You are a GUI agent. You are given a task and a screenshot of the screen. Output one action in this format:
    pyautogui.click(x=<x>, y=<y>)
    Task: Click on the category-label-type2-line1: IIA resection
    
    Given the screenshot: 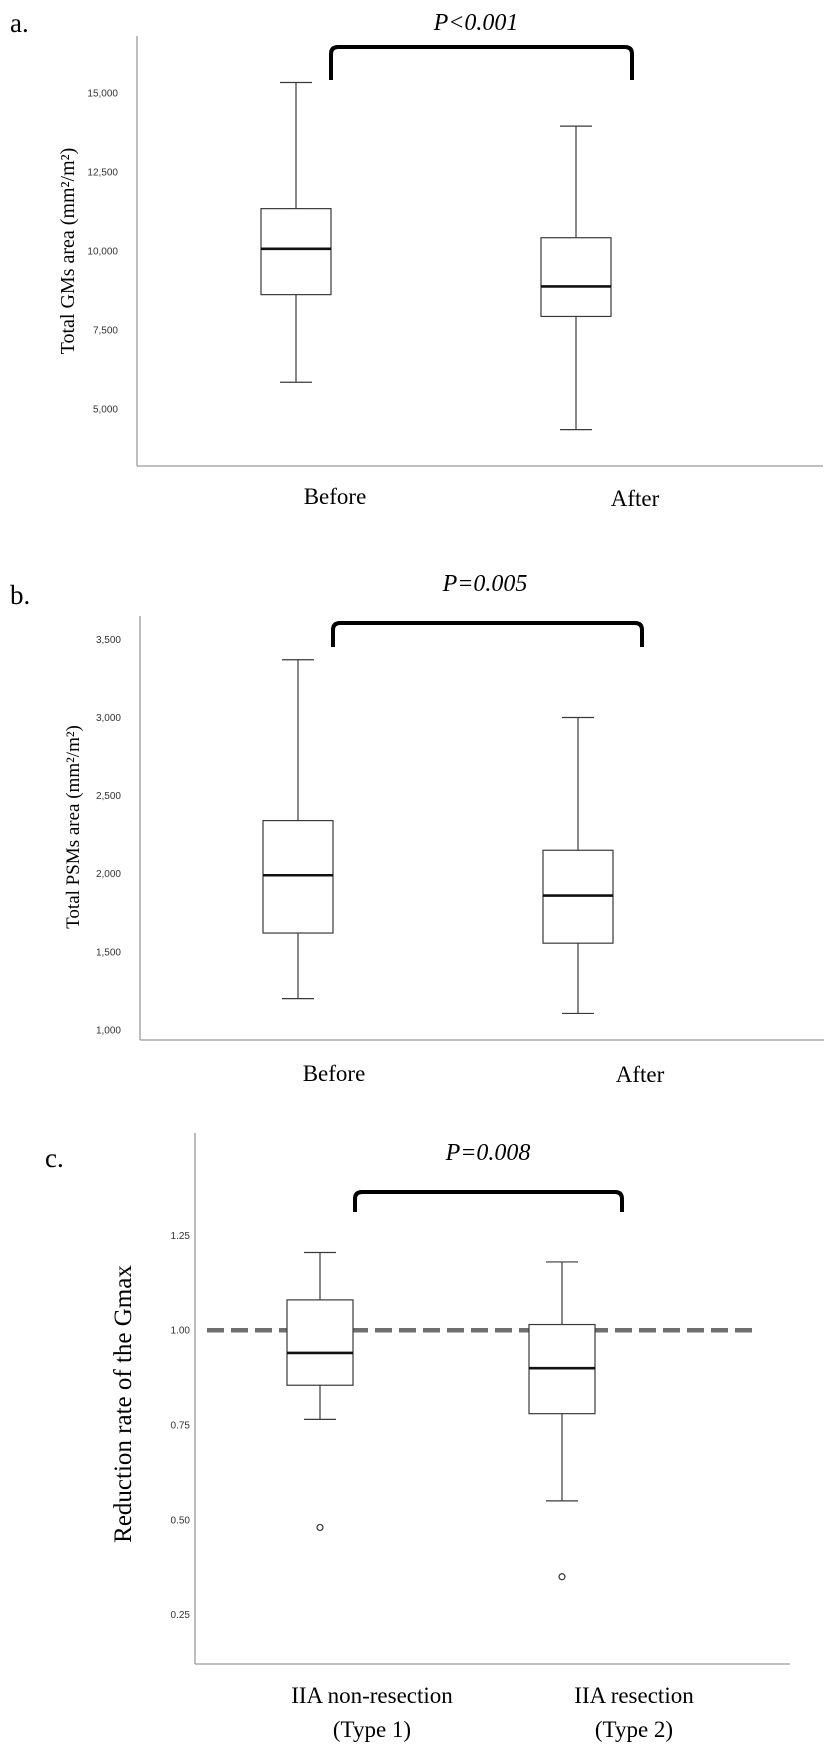 What is the action you would take?
    pyautogui.click(x=634, y=1695)
    